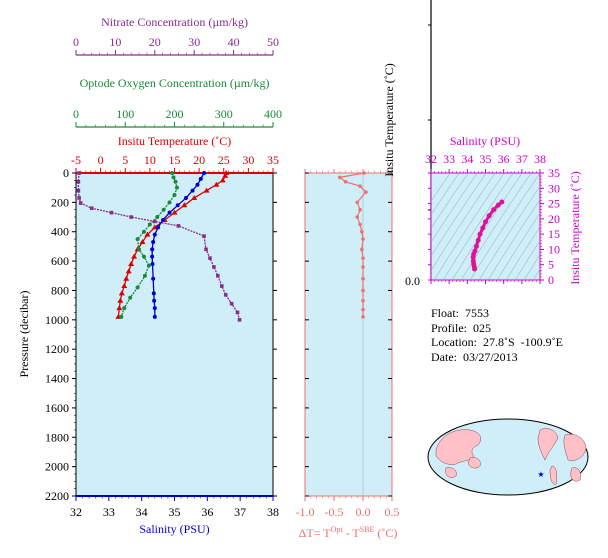  Describe the element at coordinates (175, 512) in the screenshot. I see `salinity-tick-label: 35` at that location.